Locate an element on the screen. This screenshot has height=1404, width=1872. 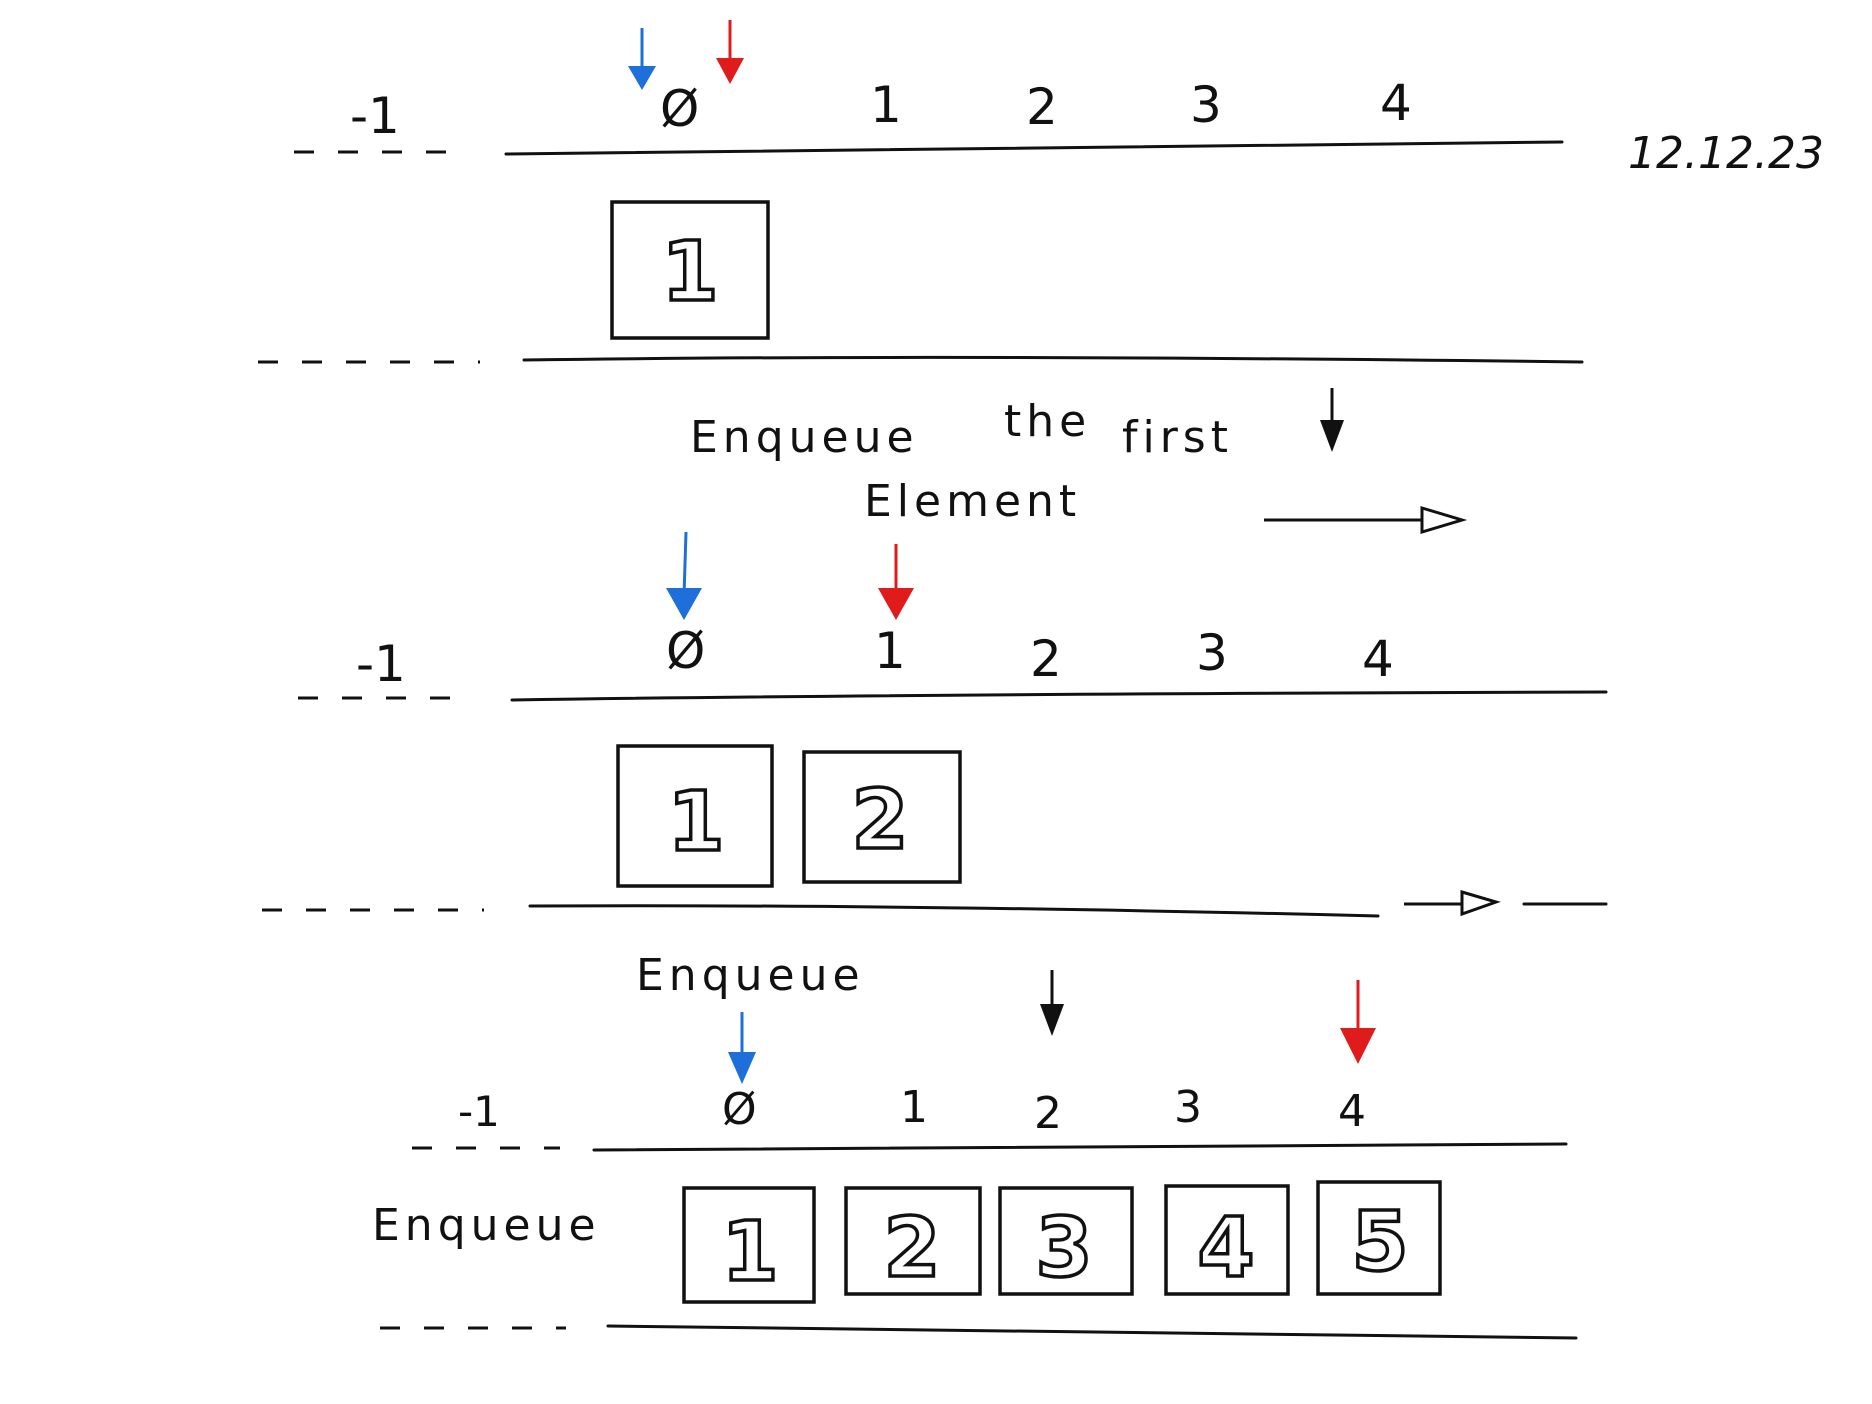
cell-value: 4 is located at coordinates (1225, 1248).